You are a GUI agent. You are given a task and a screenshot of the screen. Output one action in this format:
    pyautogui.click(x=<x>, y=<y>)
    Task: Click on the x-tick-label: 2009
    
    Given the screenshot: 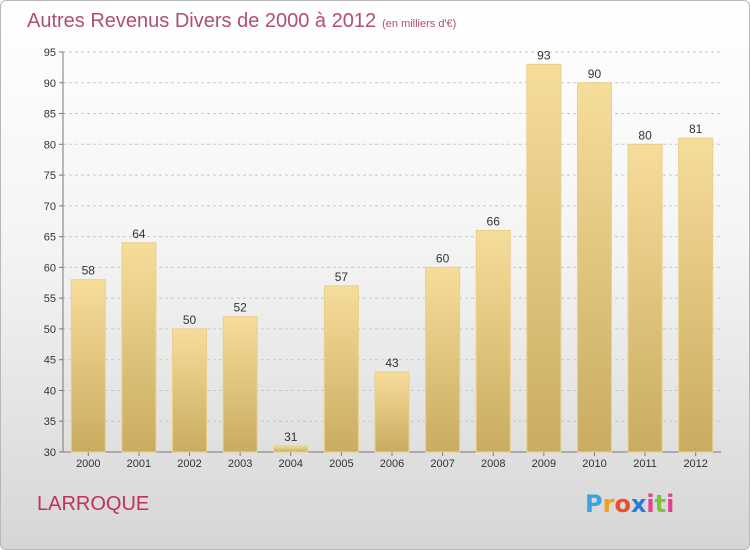 What is the action you would take?
    pyautogui.click(x=544, y=464)
    